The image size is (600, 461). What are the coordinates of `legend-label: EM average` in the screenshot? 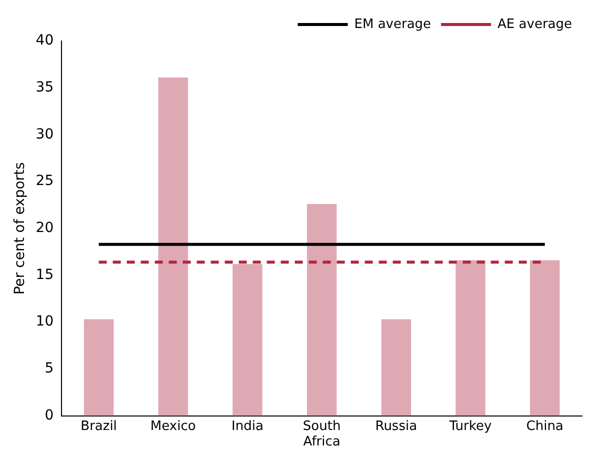 It's located at (393, 24).